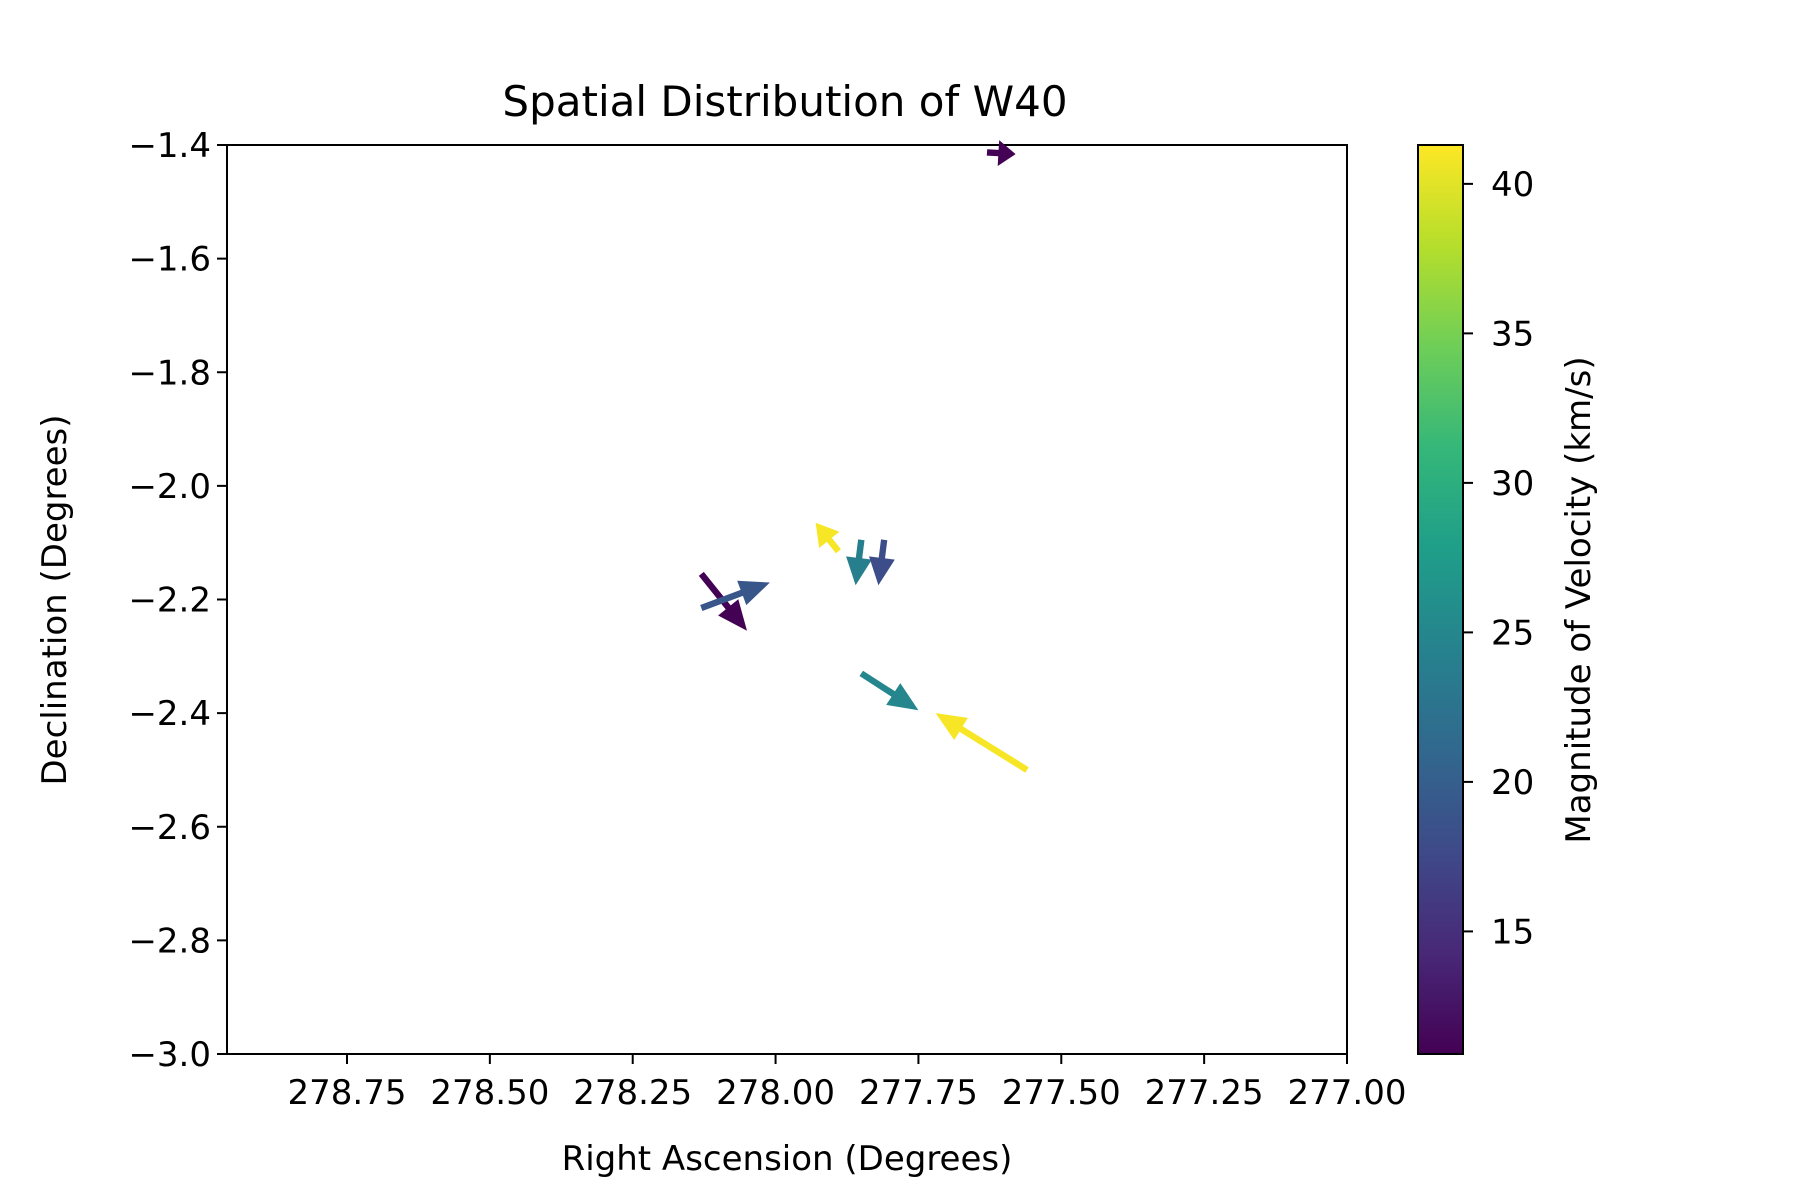 This screenshot has width=1800, height=1200. What do you see at coordinates (169, 714) in the screenshot?
I see `y-tick-label: −2.4` at bounding box center [169, 714].